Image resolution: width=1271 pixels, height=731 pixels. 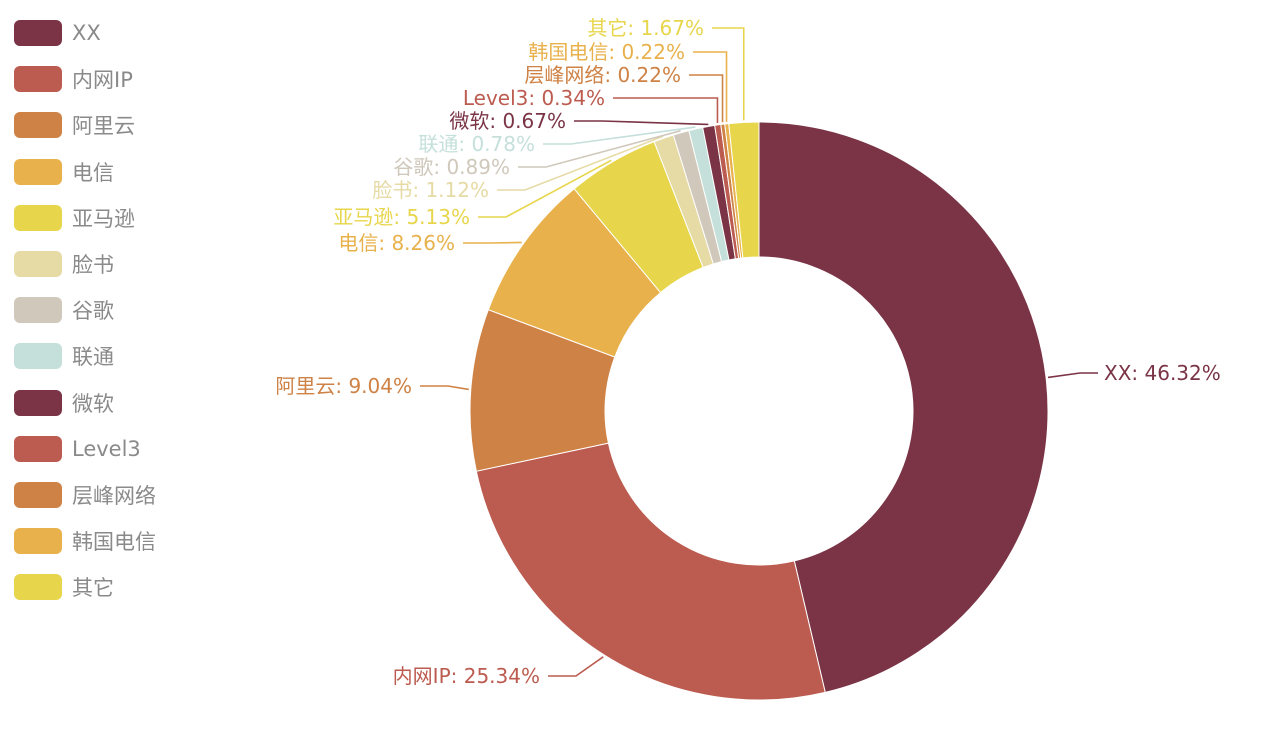 I want to click on legend-label: 亚马逊, so click(x=103, y=218).